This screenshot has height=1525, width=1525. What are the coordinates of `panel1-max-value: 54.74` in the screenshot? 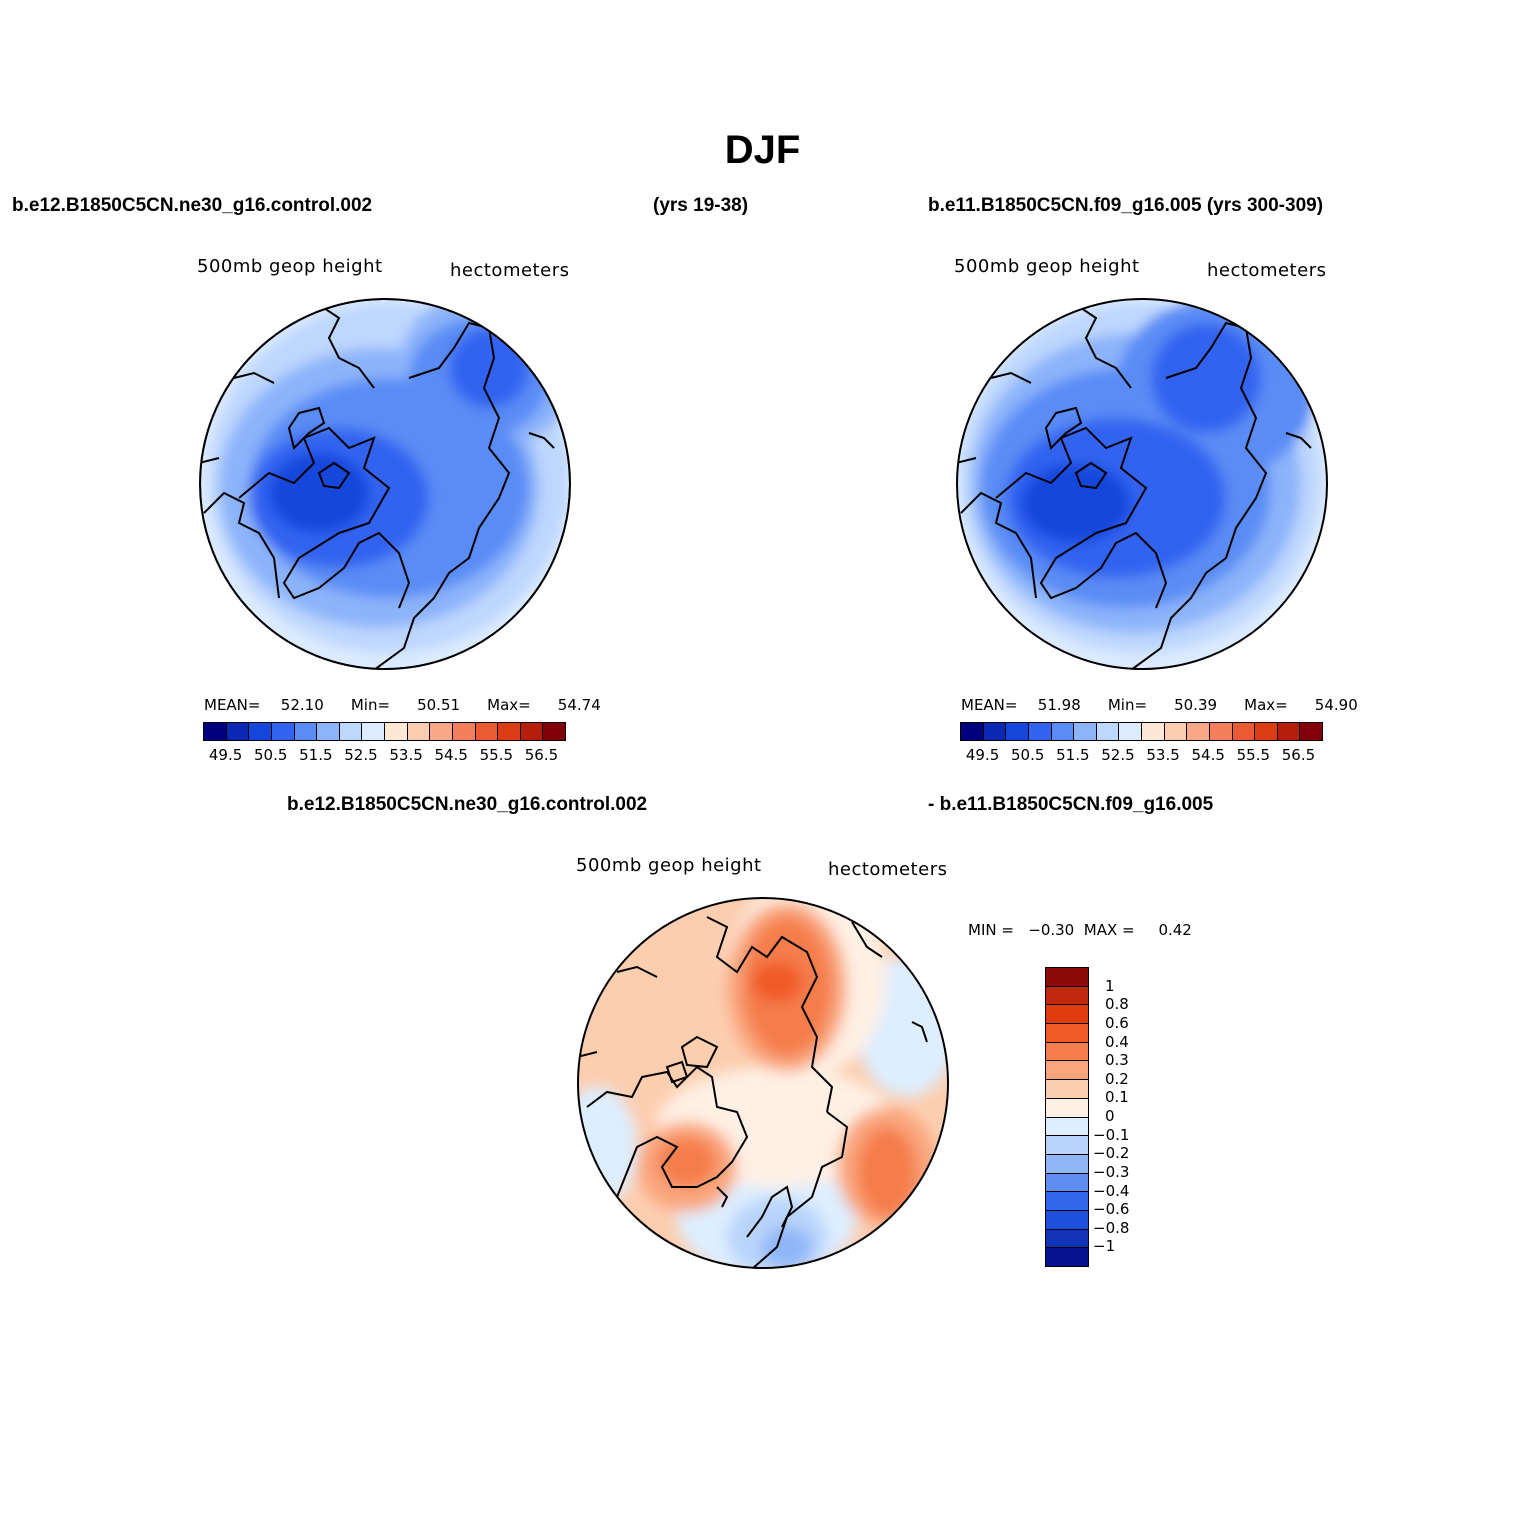 It's located at (579, 705).